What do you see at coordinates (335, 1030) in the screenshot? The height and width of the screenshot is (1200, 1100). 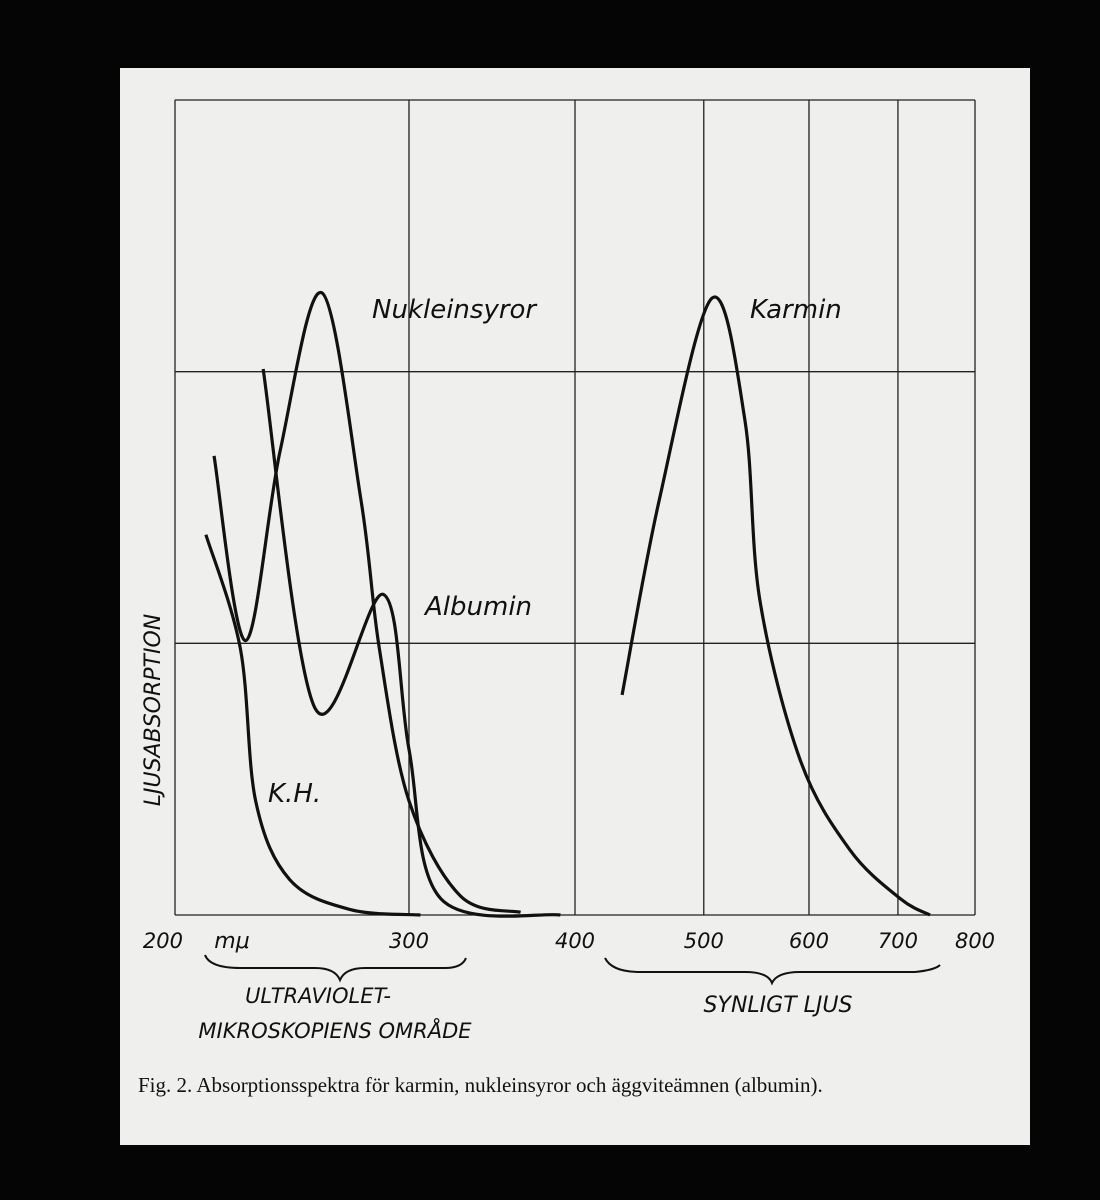 I see `annotation: MIKROSKOPIENS OMRÅDE` at bounding box center [335, 1030].